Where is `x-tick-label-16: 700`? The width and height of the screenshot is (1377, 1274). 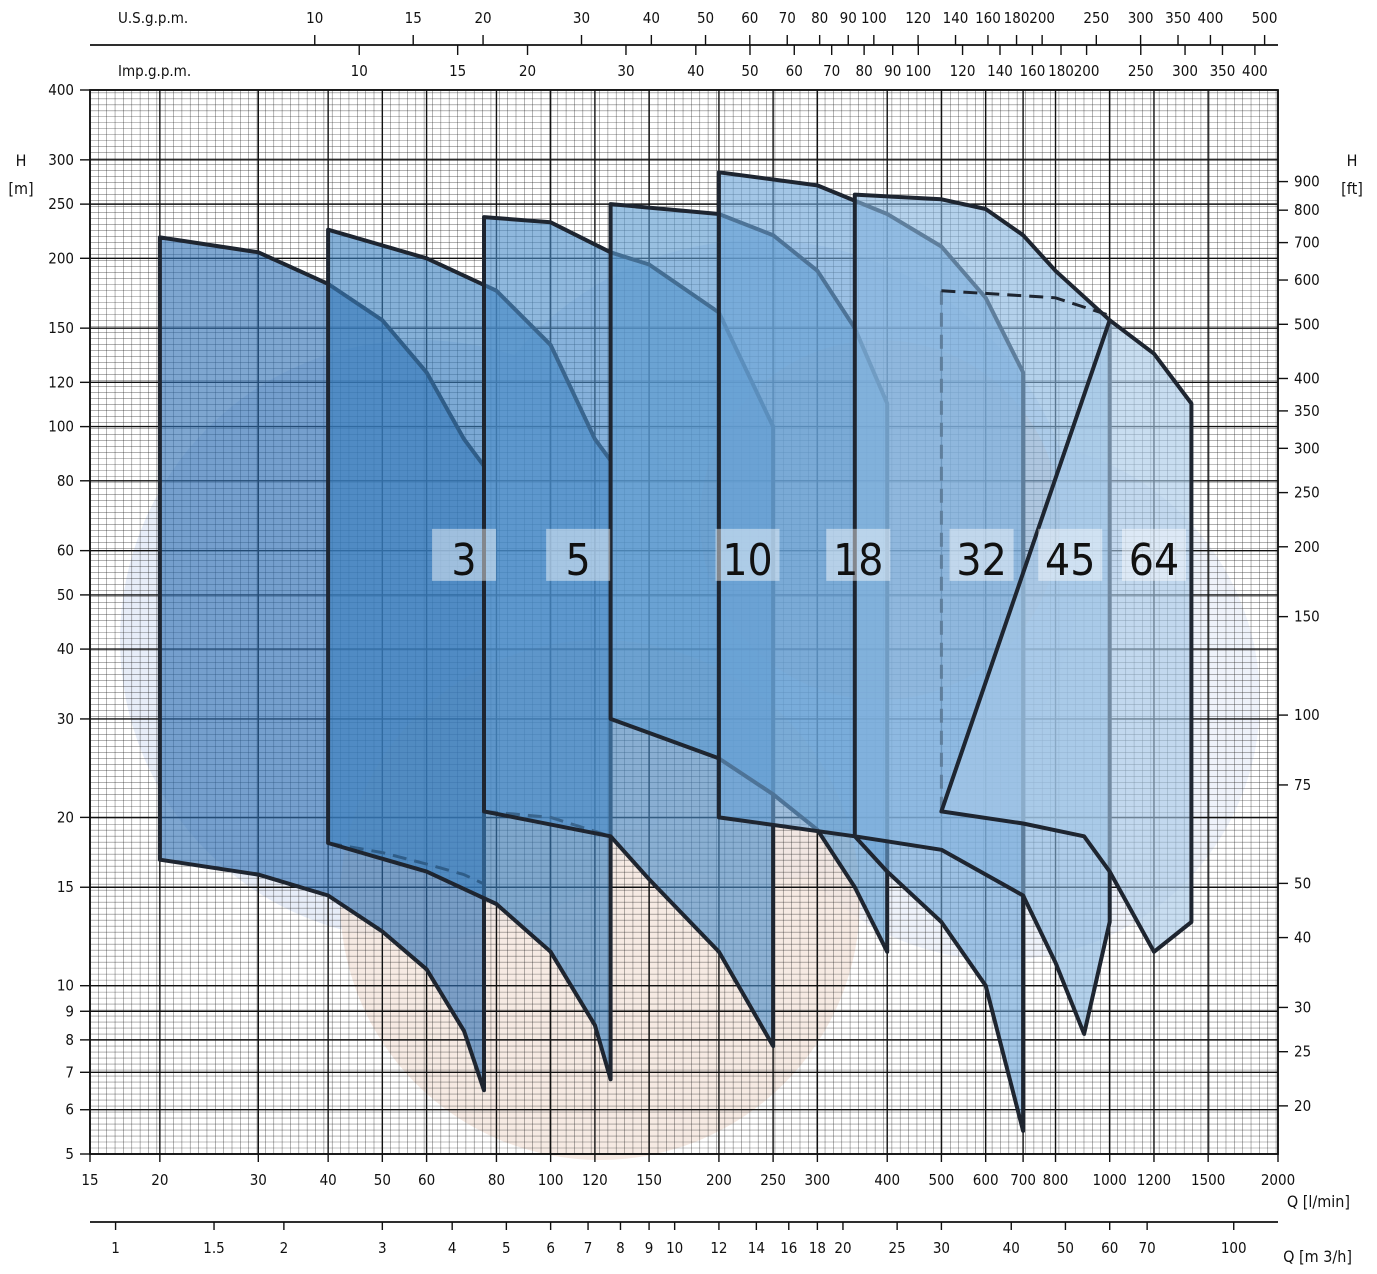
x-tick-label-16: 700 is located at coordinates (1023, 1180).